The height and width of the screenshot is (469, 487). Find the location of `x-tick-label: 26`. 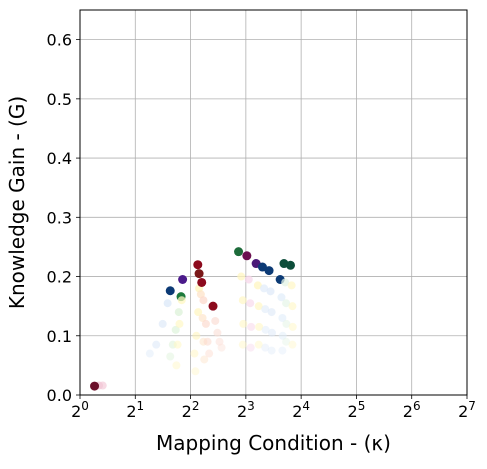

x-tick-label: 26 is located at coordinates (412, 410).